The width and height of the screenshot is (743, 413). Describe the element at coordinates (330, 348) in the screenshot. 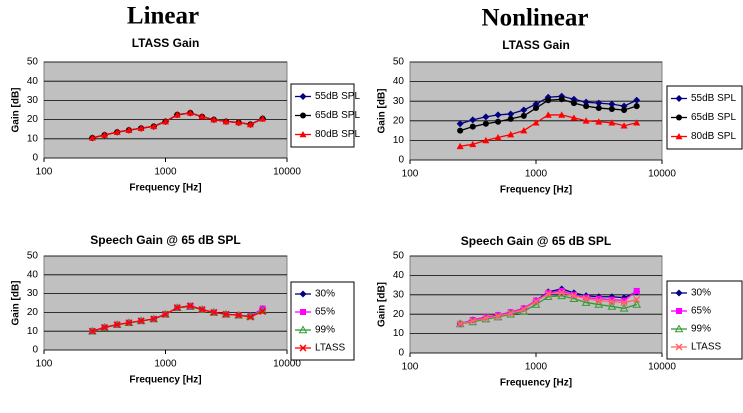

I see `legend-label: LTASS` at that location.